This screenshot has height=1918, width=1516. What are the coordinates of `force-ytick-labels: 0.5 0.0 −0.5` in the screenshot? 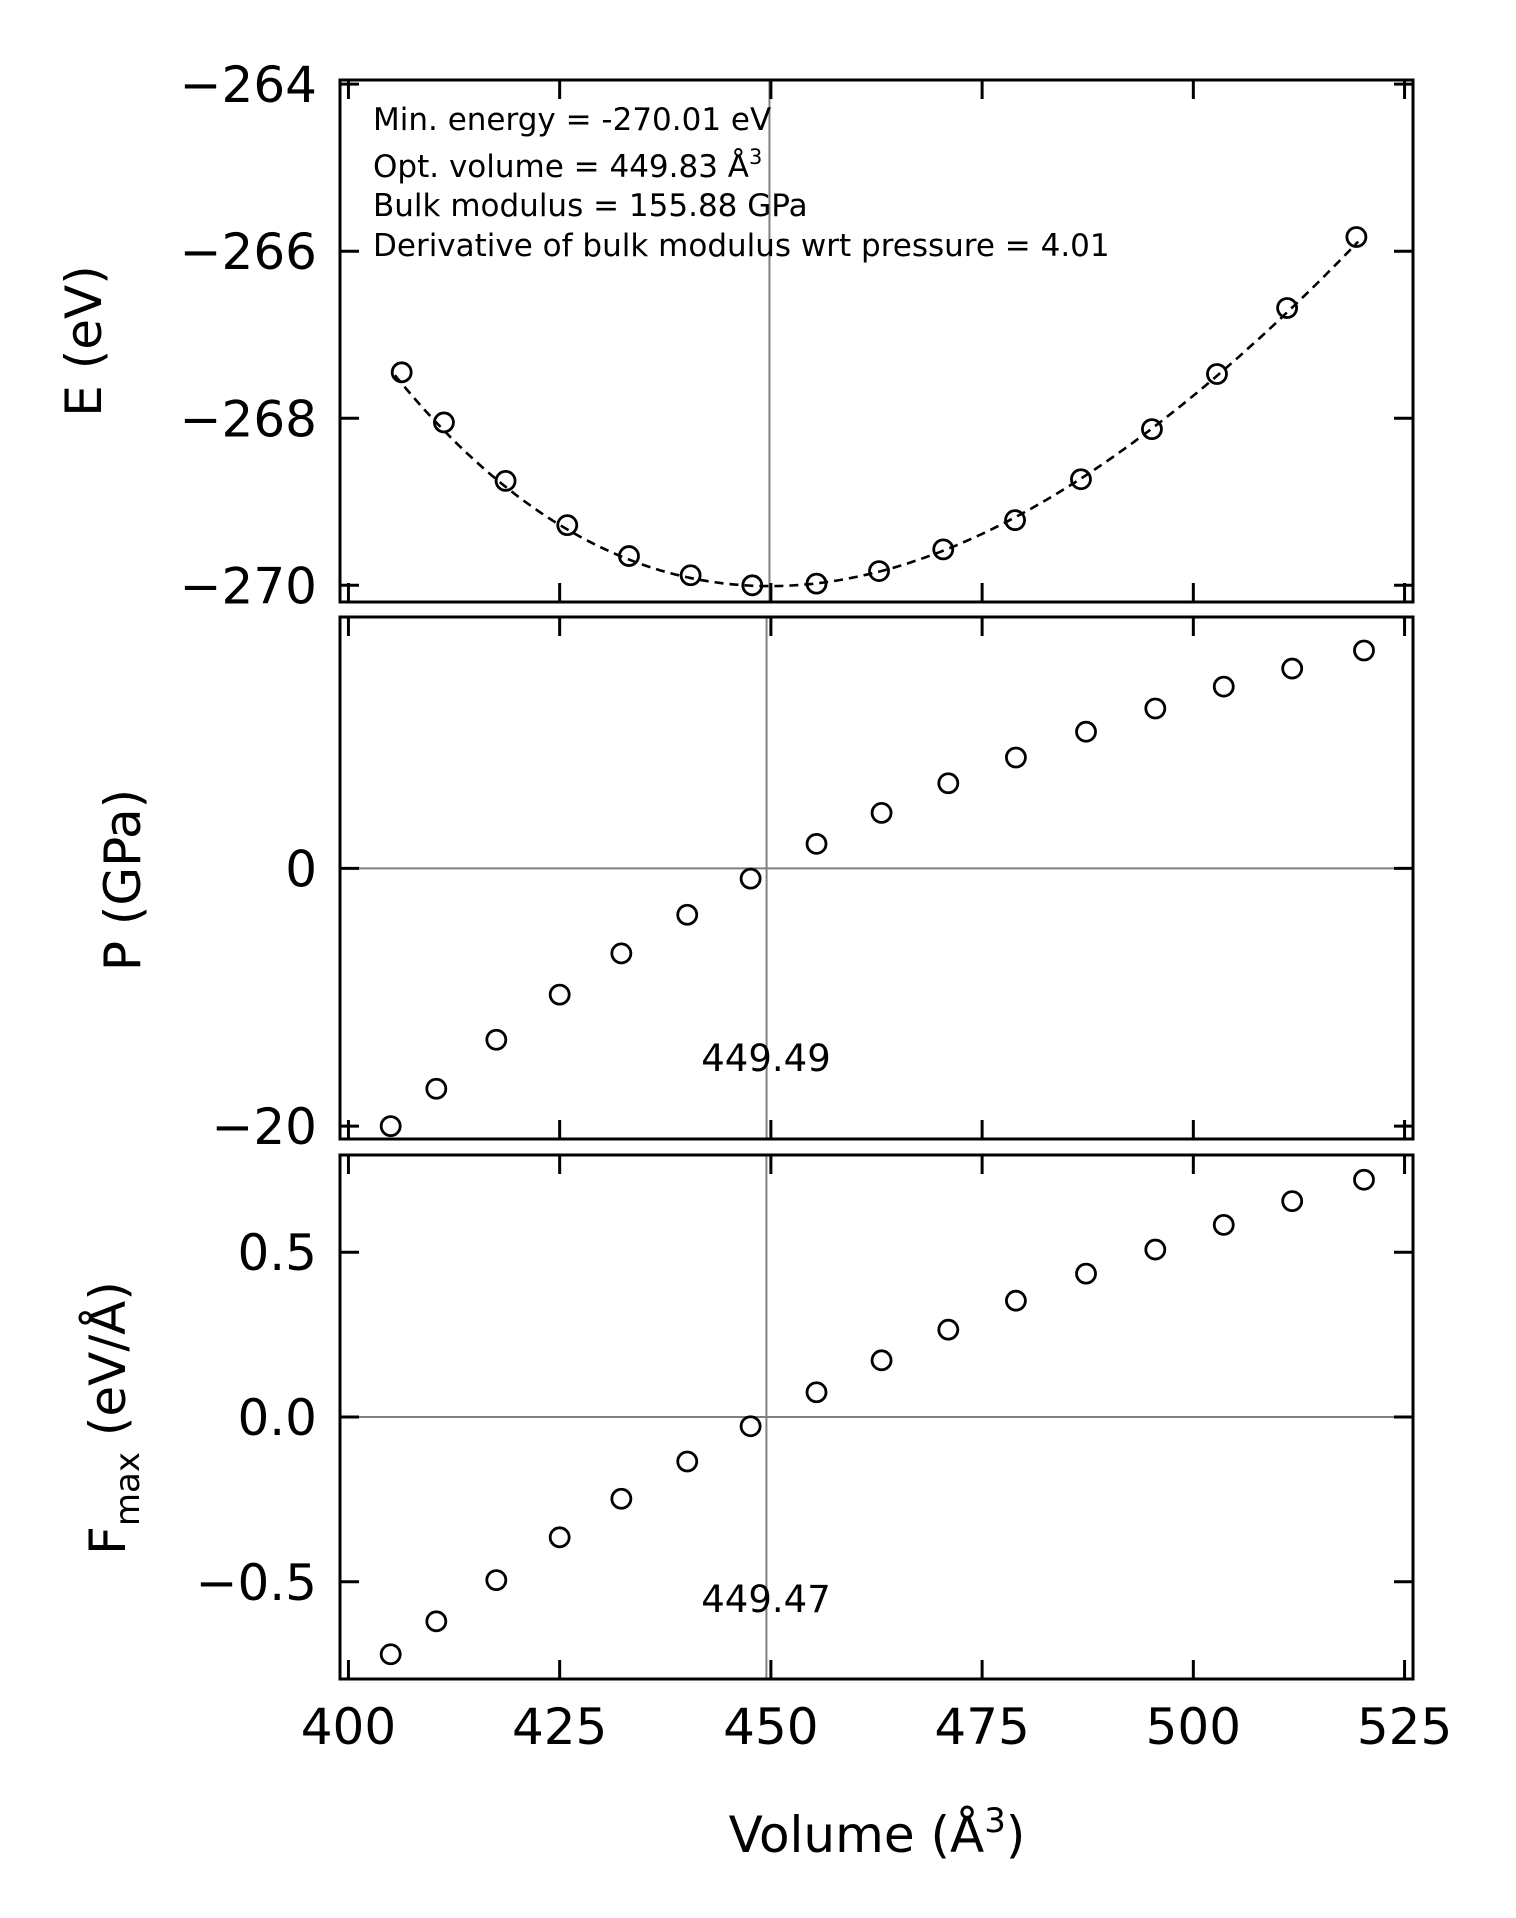 It's located at (256, 1418).